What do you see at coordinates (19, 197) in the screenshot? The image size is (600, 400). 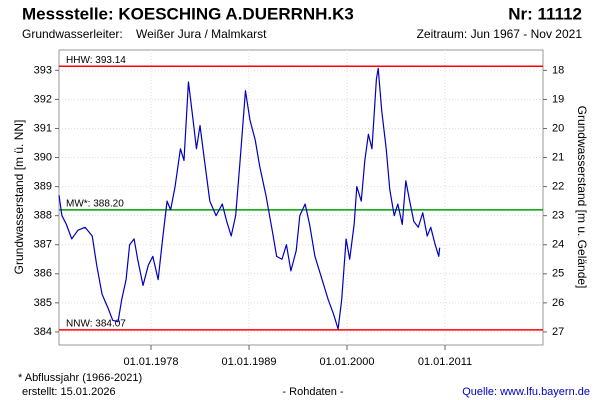 I see `y-axis-label: Grundwasserstand [m ü. NN]` at bounding box center [19, 197].